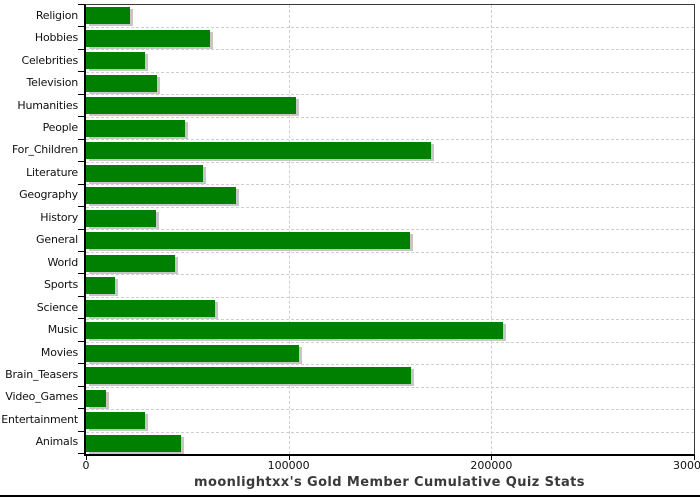 This screenshot has height=500, width=700. I want to click on category-label: Science, so click(57, 307).